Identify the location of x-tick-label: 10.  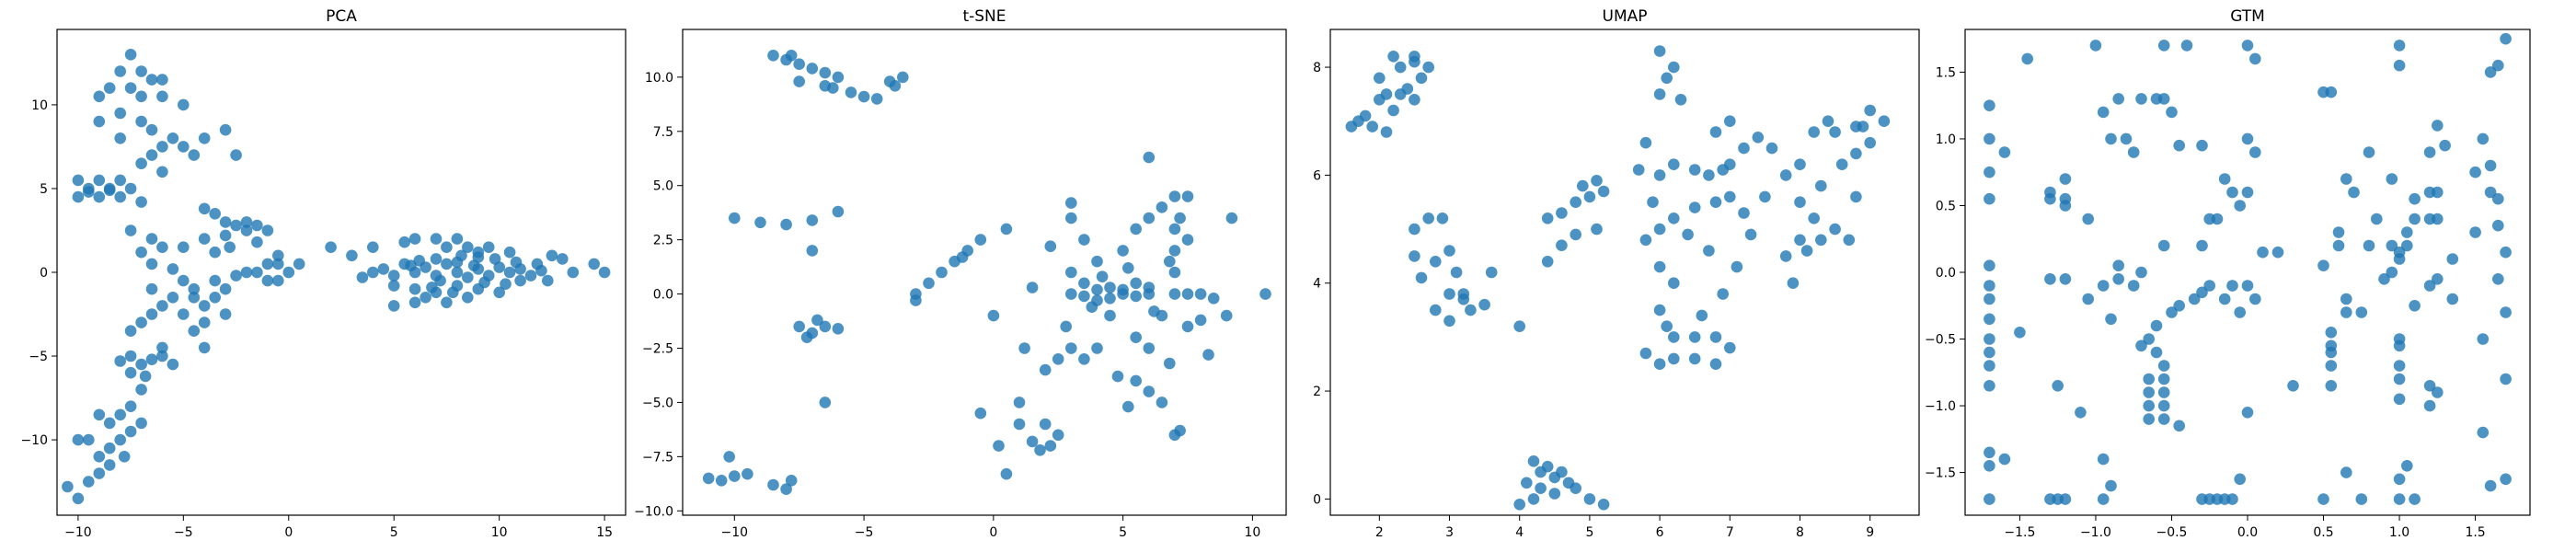
(499, 532).